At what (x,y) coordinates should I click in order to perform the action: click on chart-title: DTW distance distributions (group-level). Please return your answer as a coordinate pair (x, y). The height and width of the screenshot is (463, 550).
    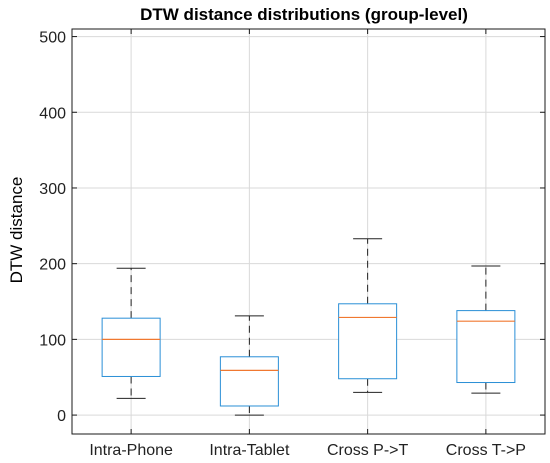
    Looking at the image, I should click on (304, 14).